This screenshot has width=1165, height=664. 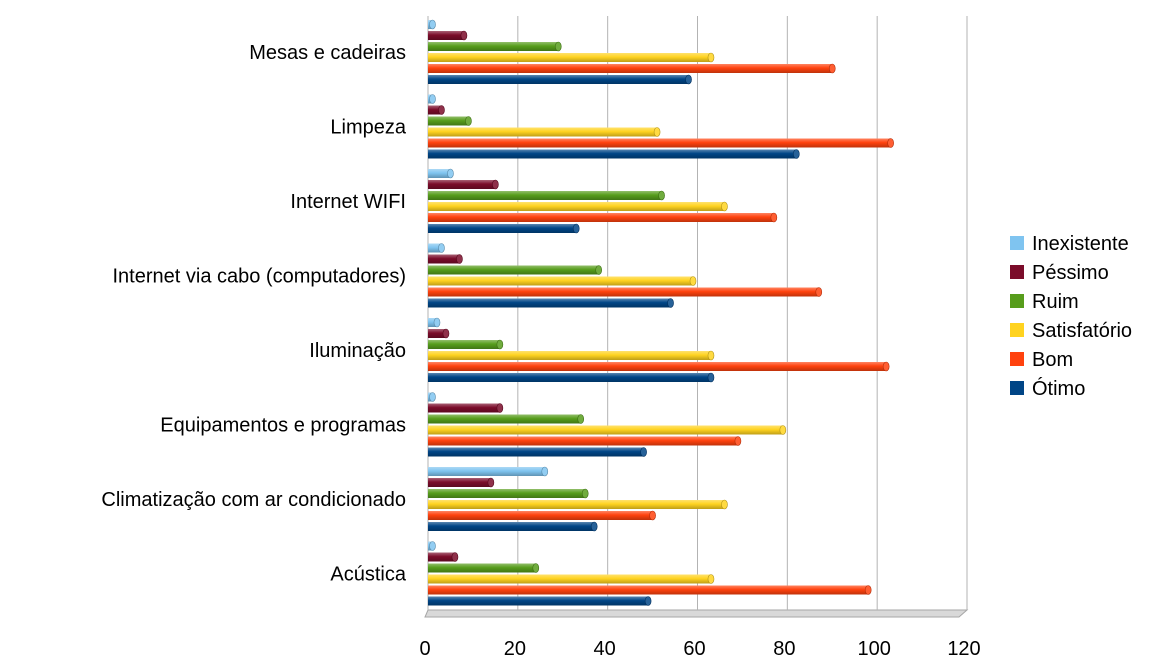 I want to click on bar-inexistente-limpeza, so click(x=432, y=99).